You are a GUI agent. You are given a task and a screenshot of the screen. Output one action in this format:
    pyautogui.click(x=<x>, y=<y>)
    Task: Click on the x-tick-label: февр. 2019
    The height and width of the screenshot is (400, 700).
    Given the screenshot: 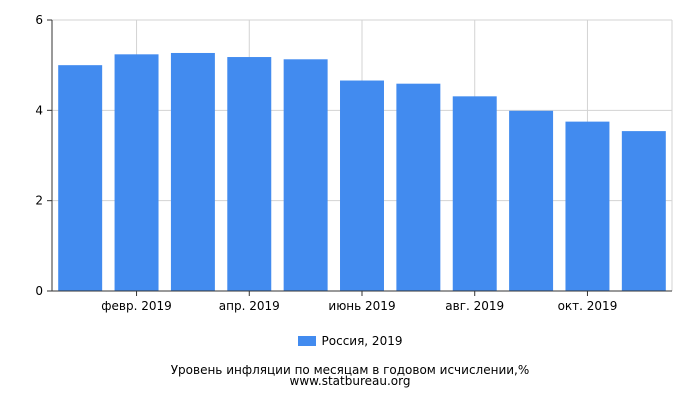 What is the action you would take?
    pyautogui.click(x=136, y=306)
    